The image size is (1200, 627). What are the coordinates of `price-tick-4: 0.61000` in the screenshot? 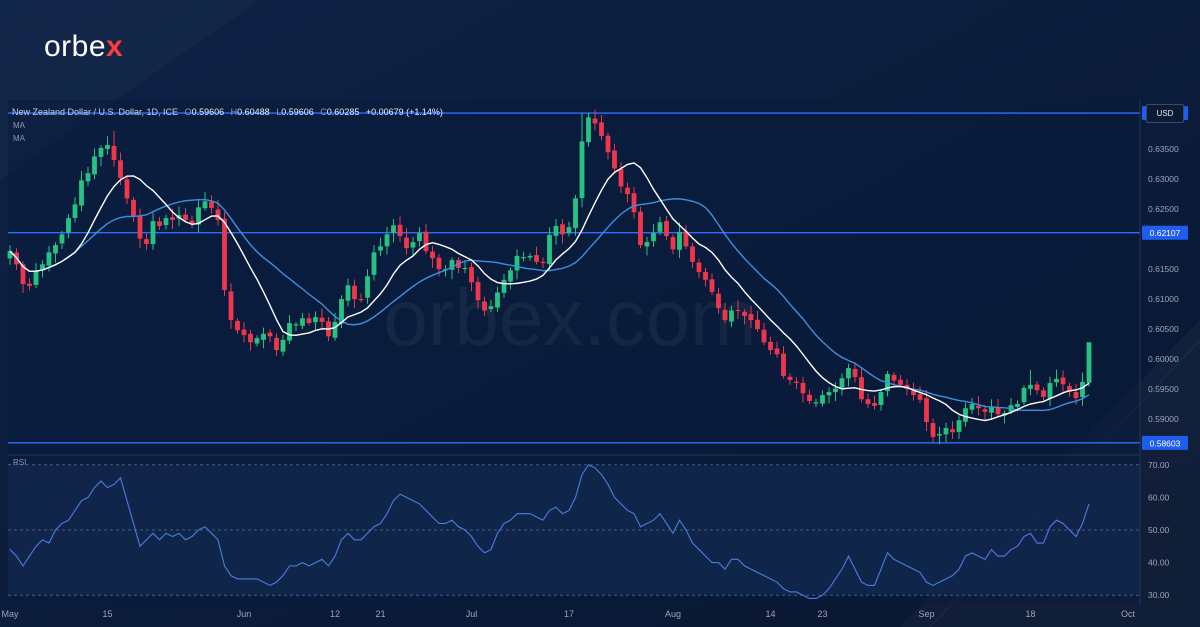 It's located at (1163, 299).